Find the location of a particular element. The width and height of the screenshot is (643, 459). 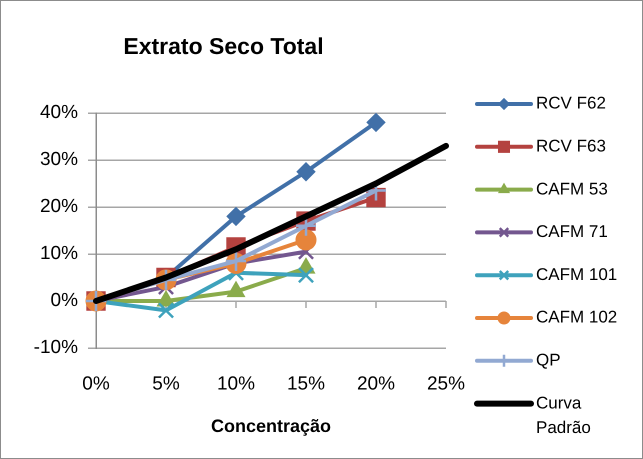

x-tick-label: 15% is located at coordinates (306, 384).